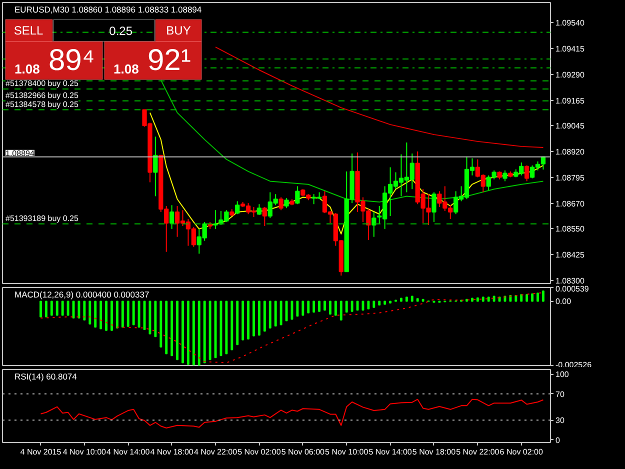 The width and height of the screenshot is (625, 469). I want to click on x-tick-label: 6 Nov 02:00, so click(522, 452).